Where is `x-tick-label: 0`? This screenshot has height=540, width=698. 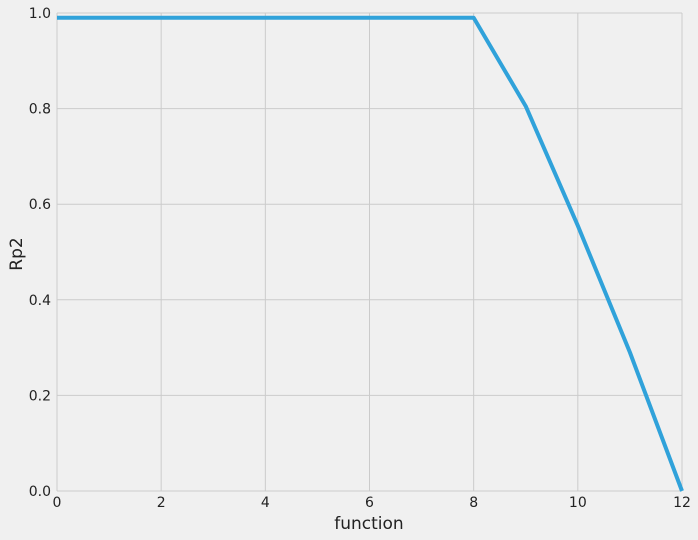
x-tick-label: 0 is located at coordinates (57, 503).